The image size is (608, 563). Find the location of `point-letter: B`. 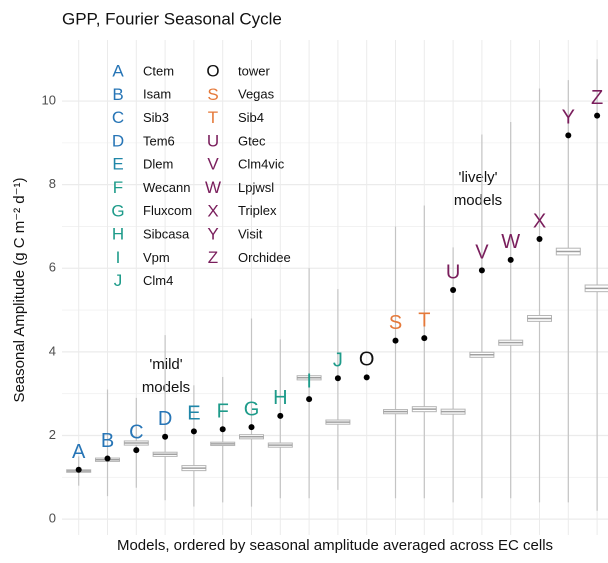

point-letter: B is located at coordinates (107, 441).